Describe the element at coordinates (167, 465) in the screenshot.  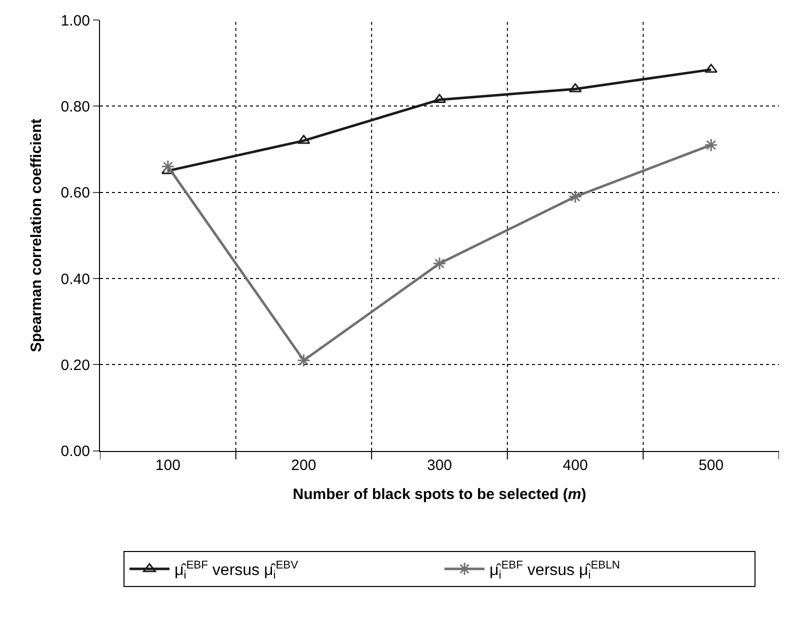
I see `x-tick-label: 100` at that location.